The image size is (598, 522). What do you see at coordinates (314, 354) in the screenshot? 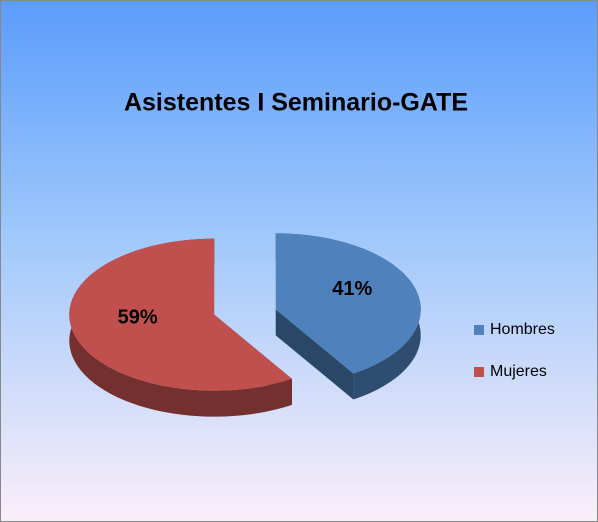
I see `slice-wall` at bounding box center [314, 354].